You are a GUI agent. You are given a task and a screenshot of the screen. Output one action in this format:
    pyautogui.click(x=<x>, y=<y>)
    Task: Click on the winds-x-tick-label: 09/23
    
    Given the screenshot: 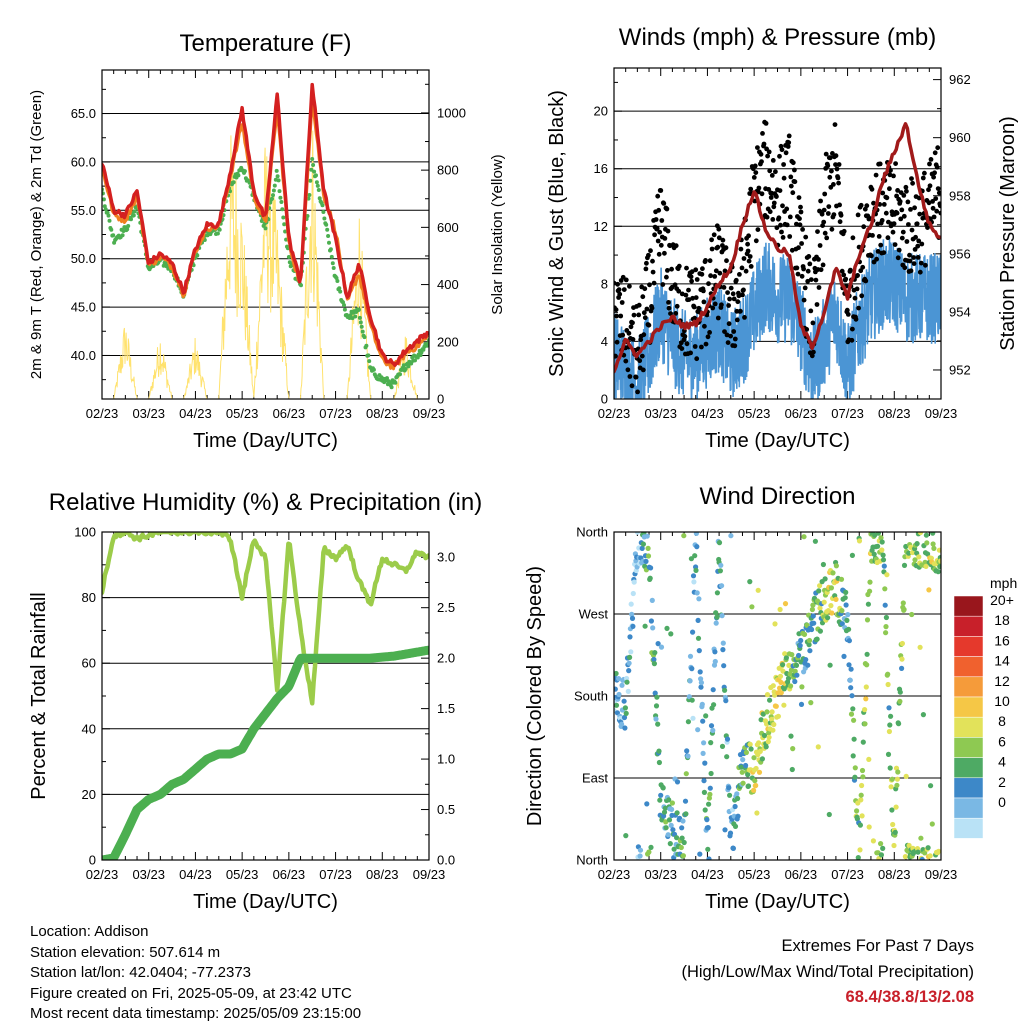 What is the action you would take?
    pyautogui.click(x=941, y=413)
    